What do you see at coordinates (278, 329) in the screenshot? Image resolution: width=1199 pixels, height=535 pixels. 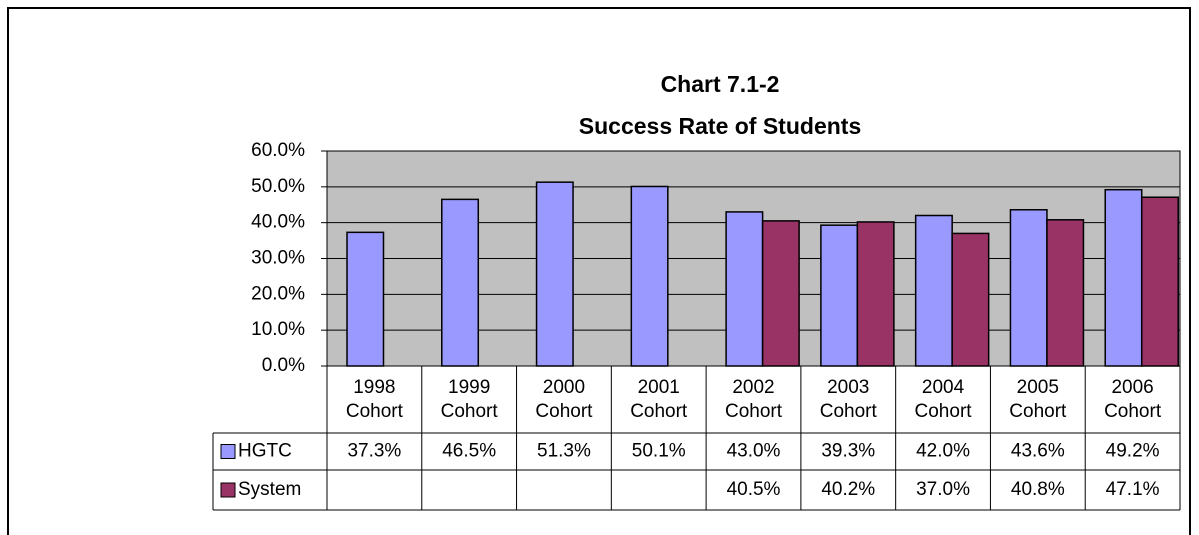 I see `y-tick-label: 10.0%` at bounding box center [278, 329].